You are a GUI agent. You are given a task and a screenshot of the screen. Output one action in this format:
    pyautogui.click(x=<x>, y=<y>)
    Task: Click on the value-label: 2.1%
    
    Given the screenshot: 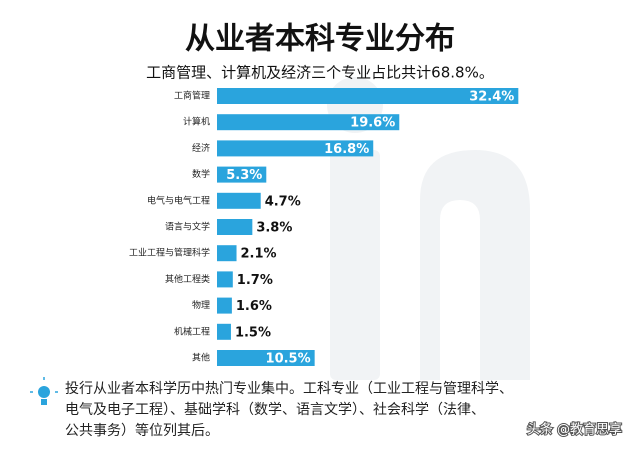 What is the action you would take?
    pyautogui.click(x=259, y=254)
    